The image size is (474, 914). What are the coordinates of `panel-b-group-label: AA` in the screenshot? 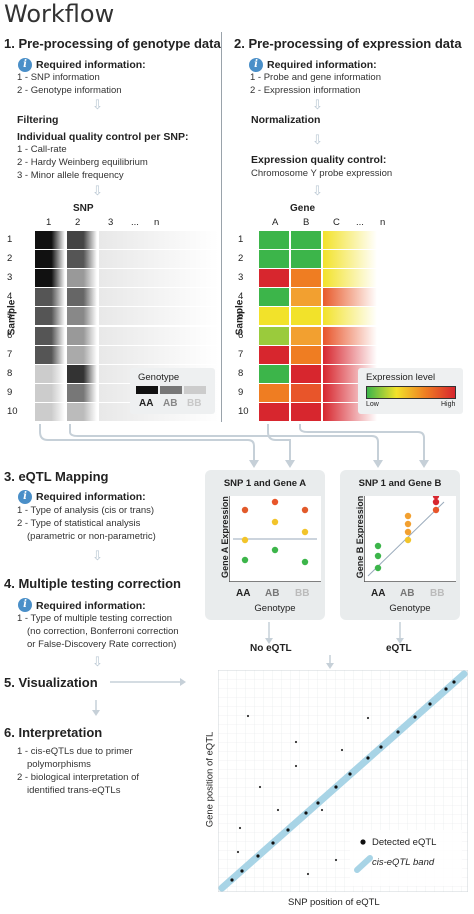 It's located at (378, 593).